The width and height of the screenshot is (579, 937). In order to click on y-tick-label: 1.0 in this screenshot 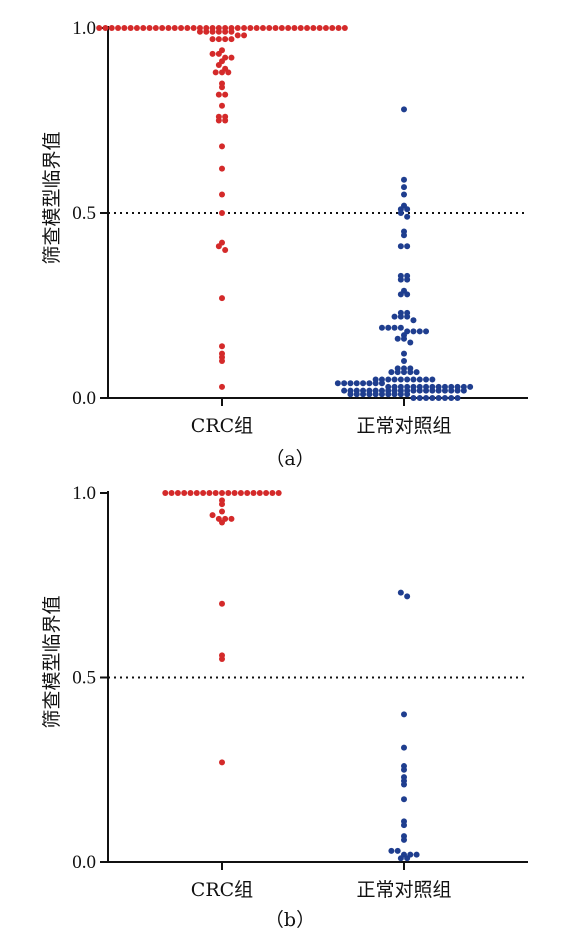, I will do `click(84, 493)`.